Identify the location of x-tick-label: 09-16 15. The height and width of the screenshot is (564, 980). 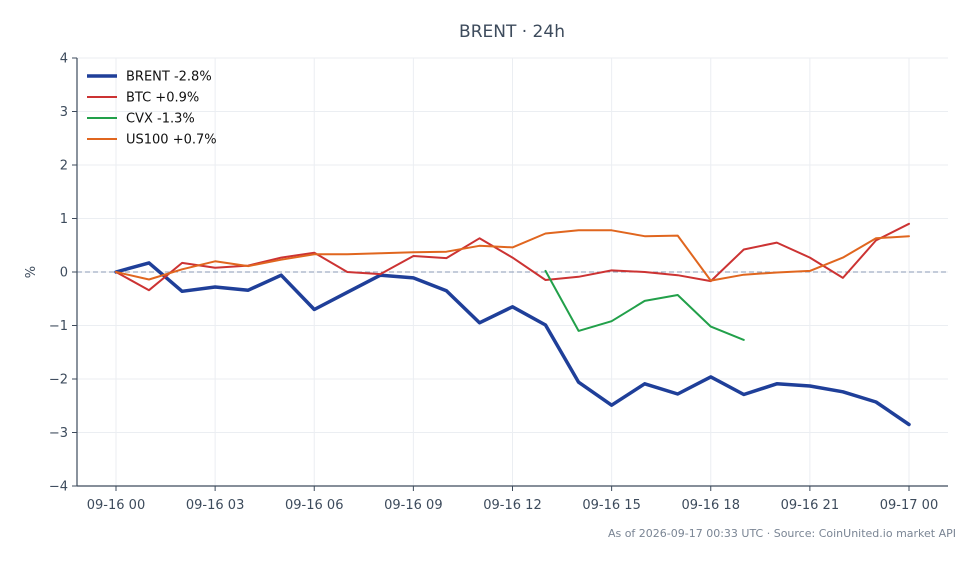
(611, 505).